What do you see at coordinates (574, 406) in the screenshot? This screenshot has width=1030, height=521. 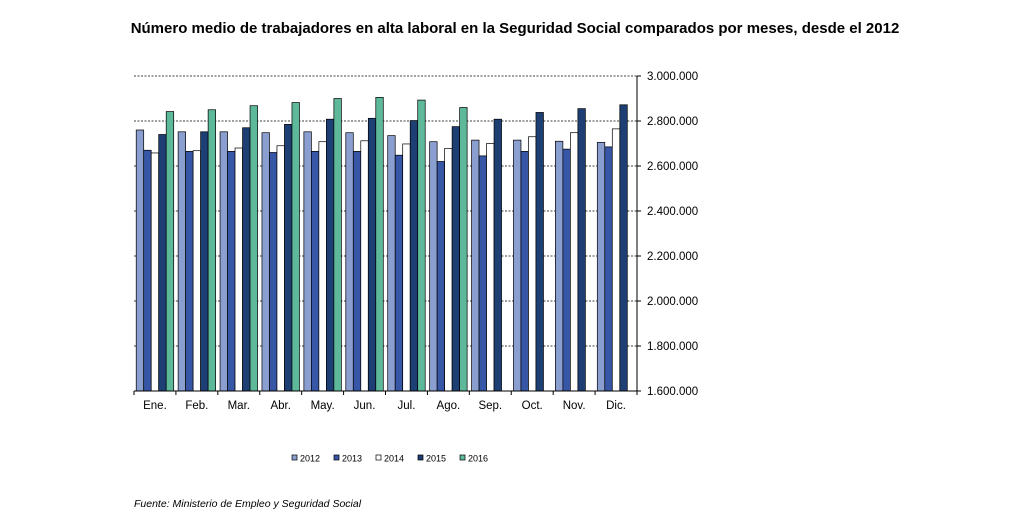 I see `x-tick-label: Nov.` at bounding box center [574, 406].